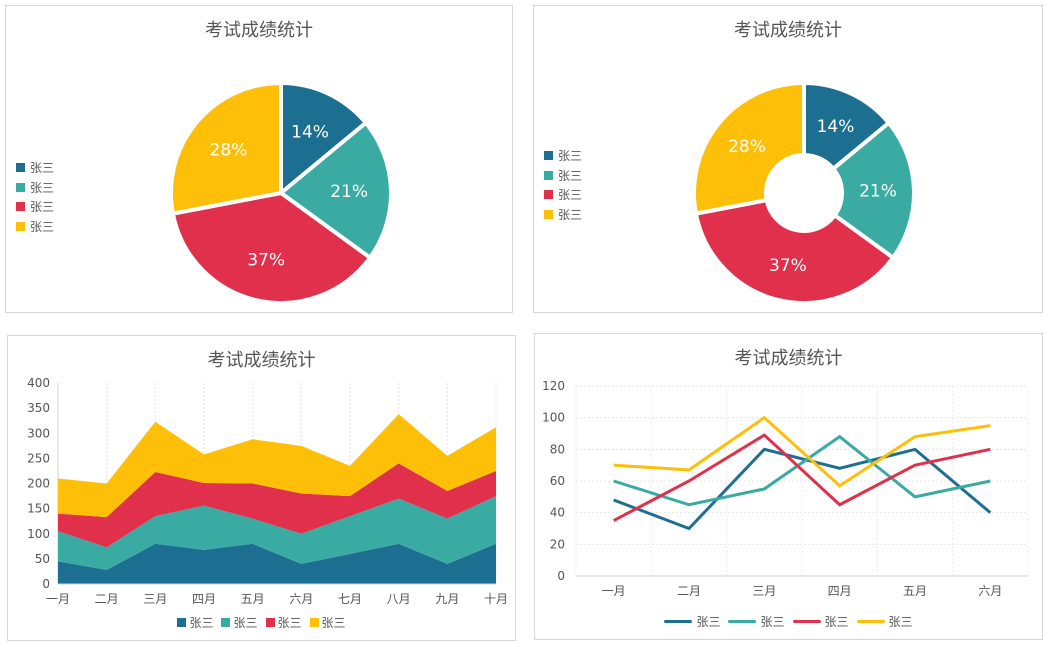 The width and height of the screenshot is (1050, 647). Describe the element at coordinates (38, 408) in the screenshot. I see `y-tick-label: 350` at that location.